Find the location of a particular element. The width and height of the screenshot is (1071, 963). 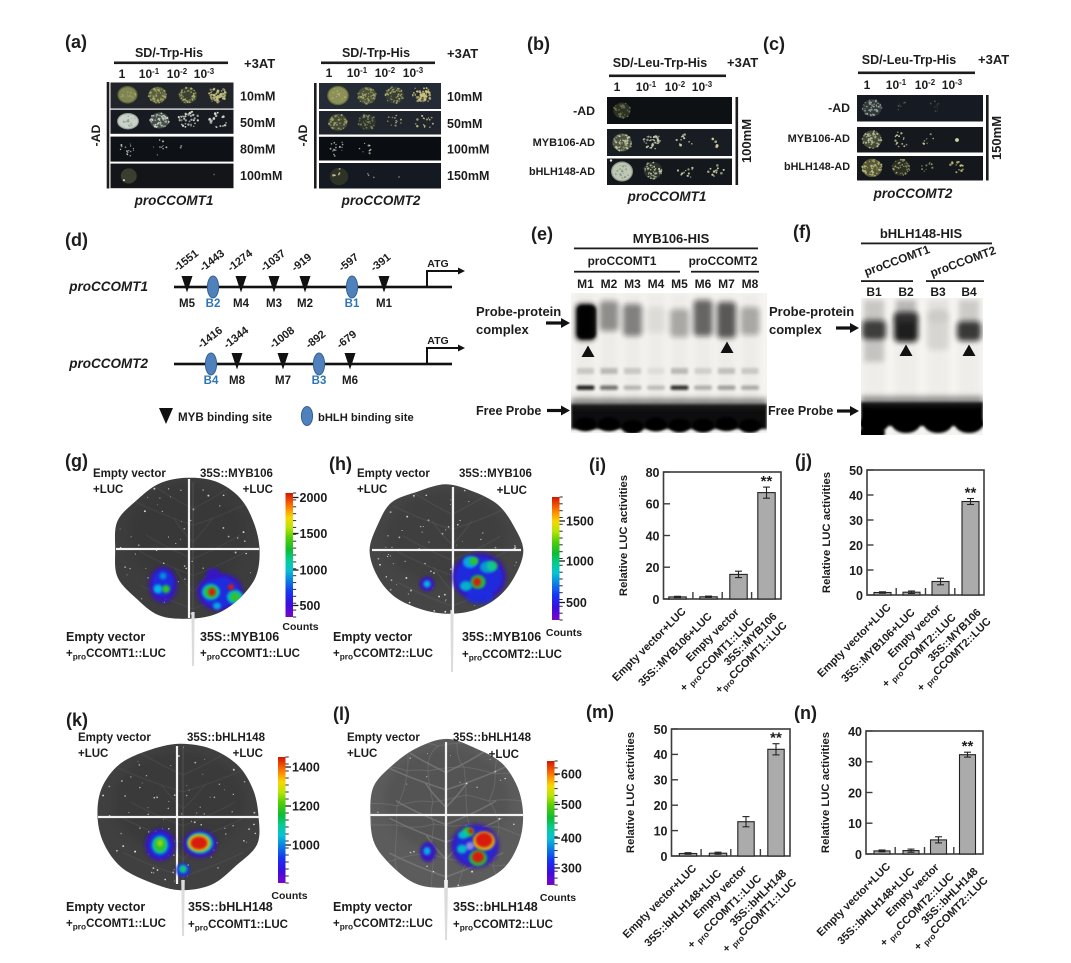

svg-text: 2000 is located at coordinates (314, 498).